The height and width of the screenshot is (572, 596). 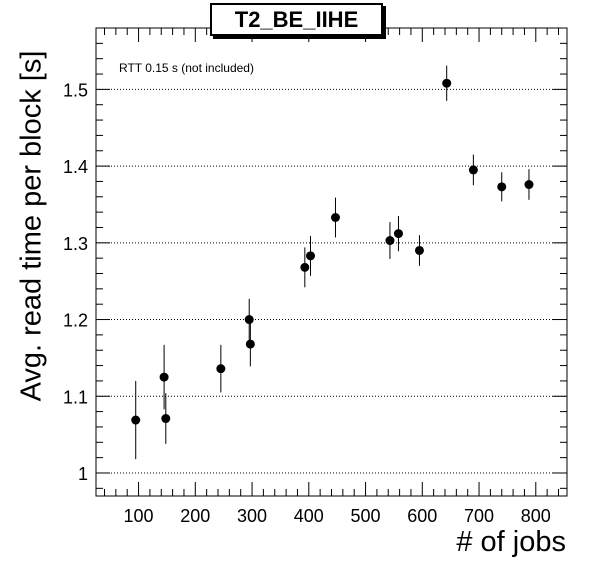 What do you see at coordinates (75, 90) in the screenshot?
I see `y-tick-label: 1.5` at bounding box center [75, 90].